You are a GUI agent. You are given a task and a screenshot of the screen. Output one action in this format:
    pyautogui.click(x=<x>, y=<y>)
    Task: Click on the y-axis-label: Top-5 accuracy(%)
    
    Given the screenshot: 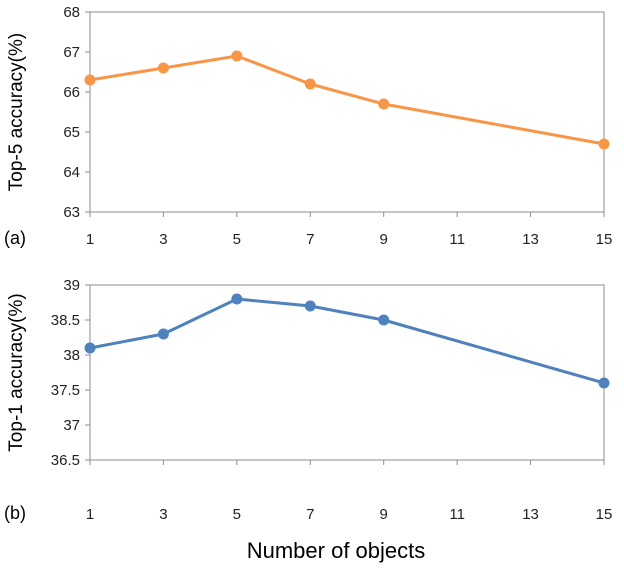 What is the action you would take?
    pyautogui.click(x=16, y=112)
    